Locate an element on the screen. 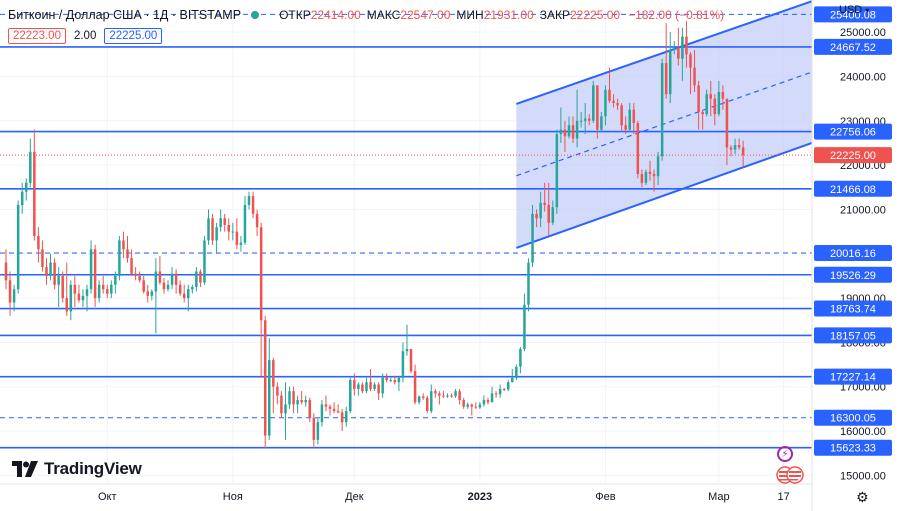 This screenshot has width=900, height=511. level-price-label: 17227.14 is located at coordinates (853, 378).